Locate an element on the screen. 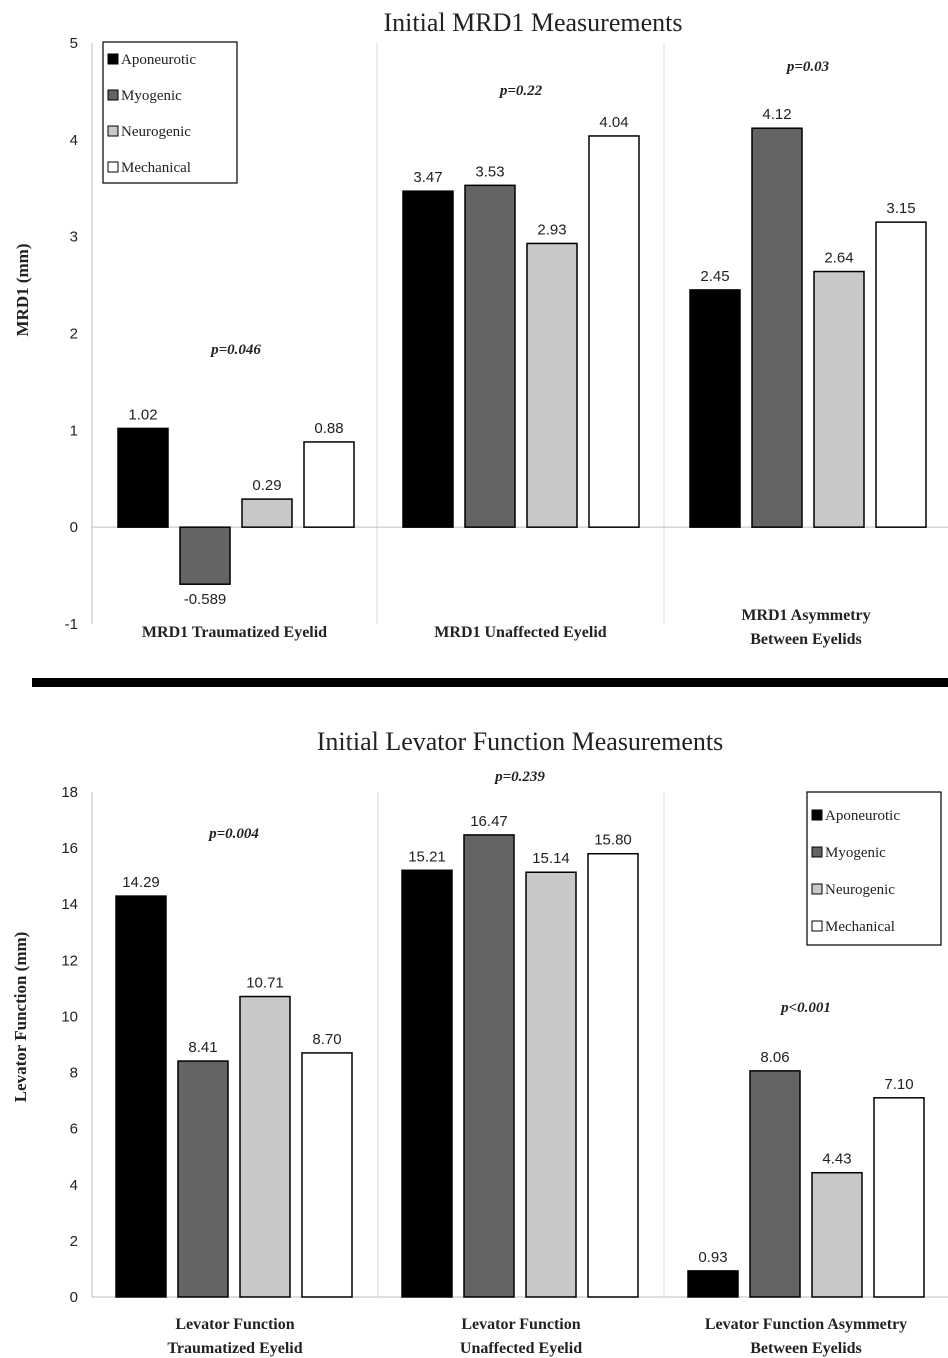  category-label: MRD1 Traumatized Eyelid is located at coordinates (234, 632).